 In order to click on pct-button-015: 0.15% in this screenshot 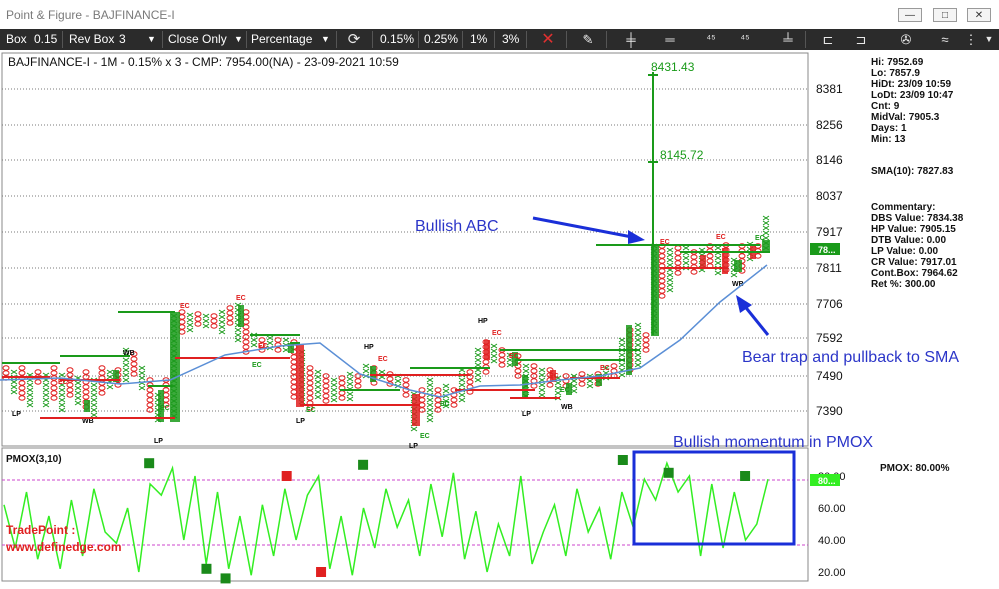, I will do `click(397, 39)`.